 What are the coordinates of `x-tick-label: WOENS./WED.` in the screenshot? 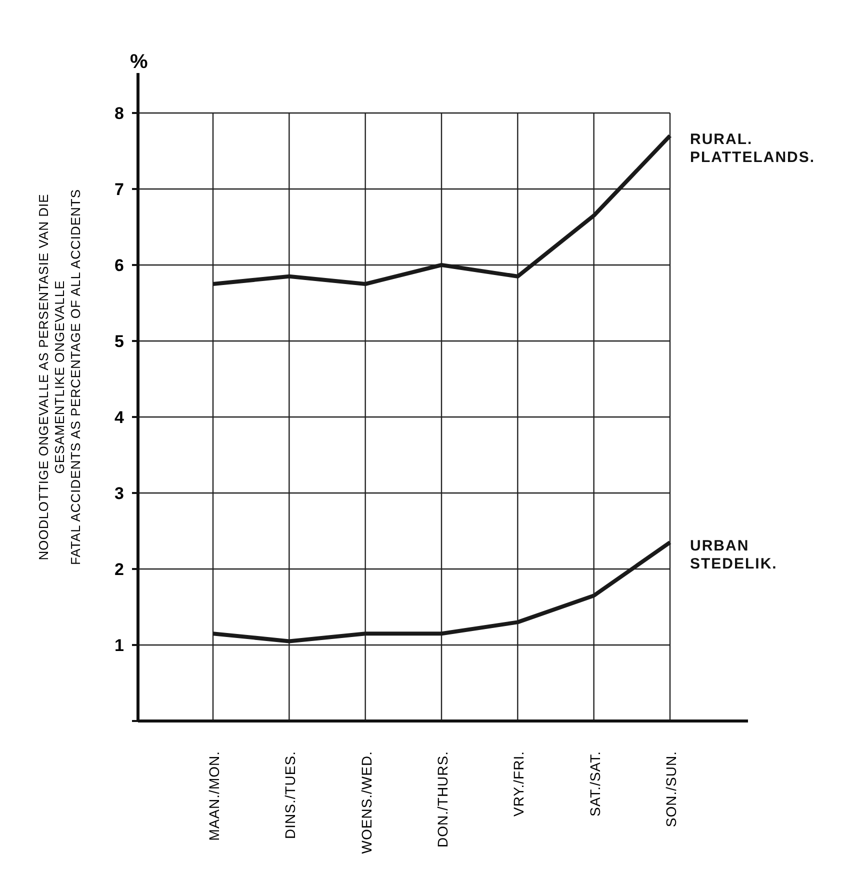 It's located at (366, 802).